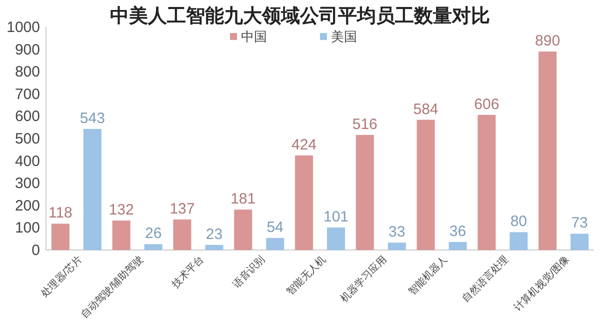  I want to click on y-tick-label: 600, so click(27, 117).